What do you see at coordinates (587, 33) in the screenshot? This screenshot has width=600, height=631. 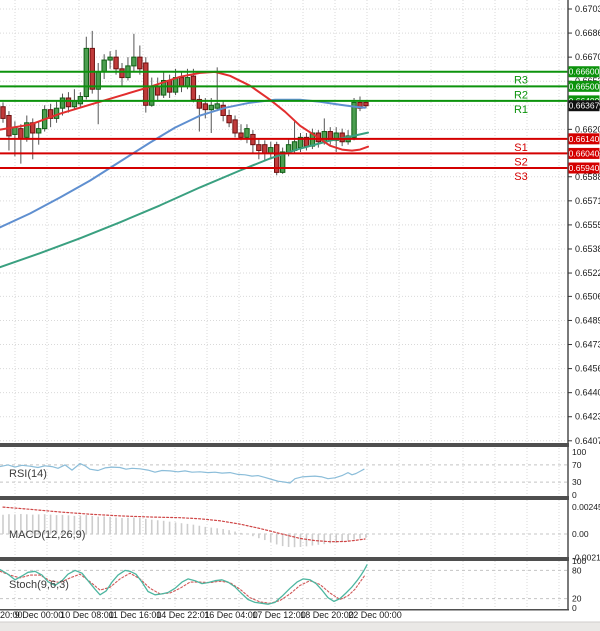 I see `axis-label: 0.66865` at bounding box center [587, 33].